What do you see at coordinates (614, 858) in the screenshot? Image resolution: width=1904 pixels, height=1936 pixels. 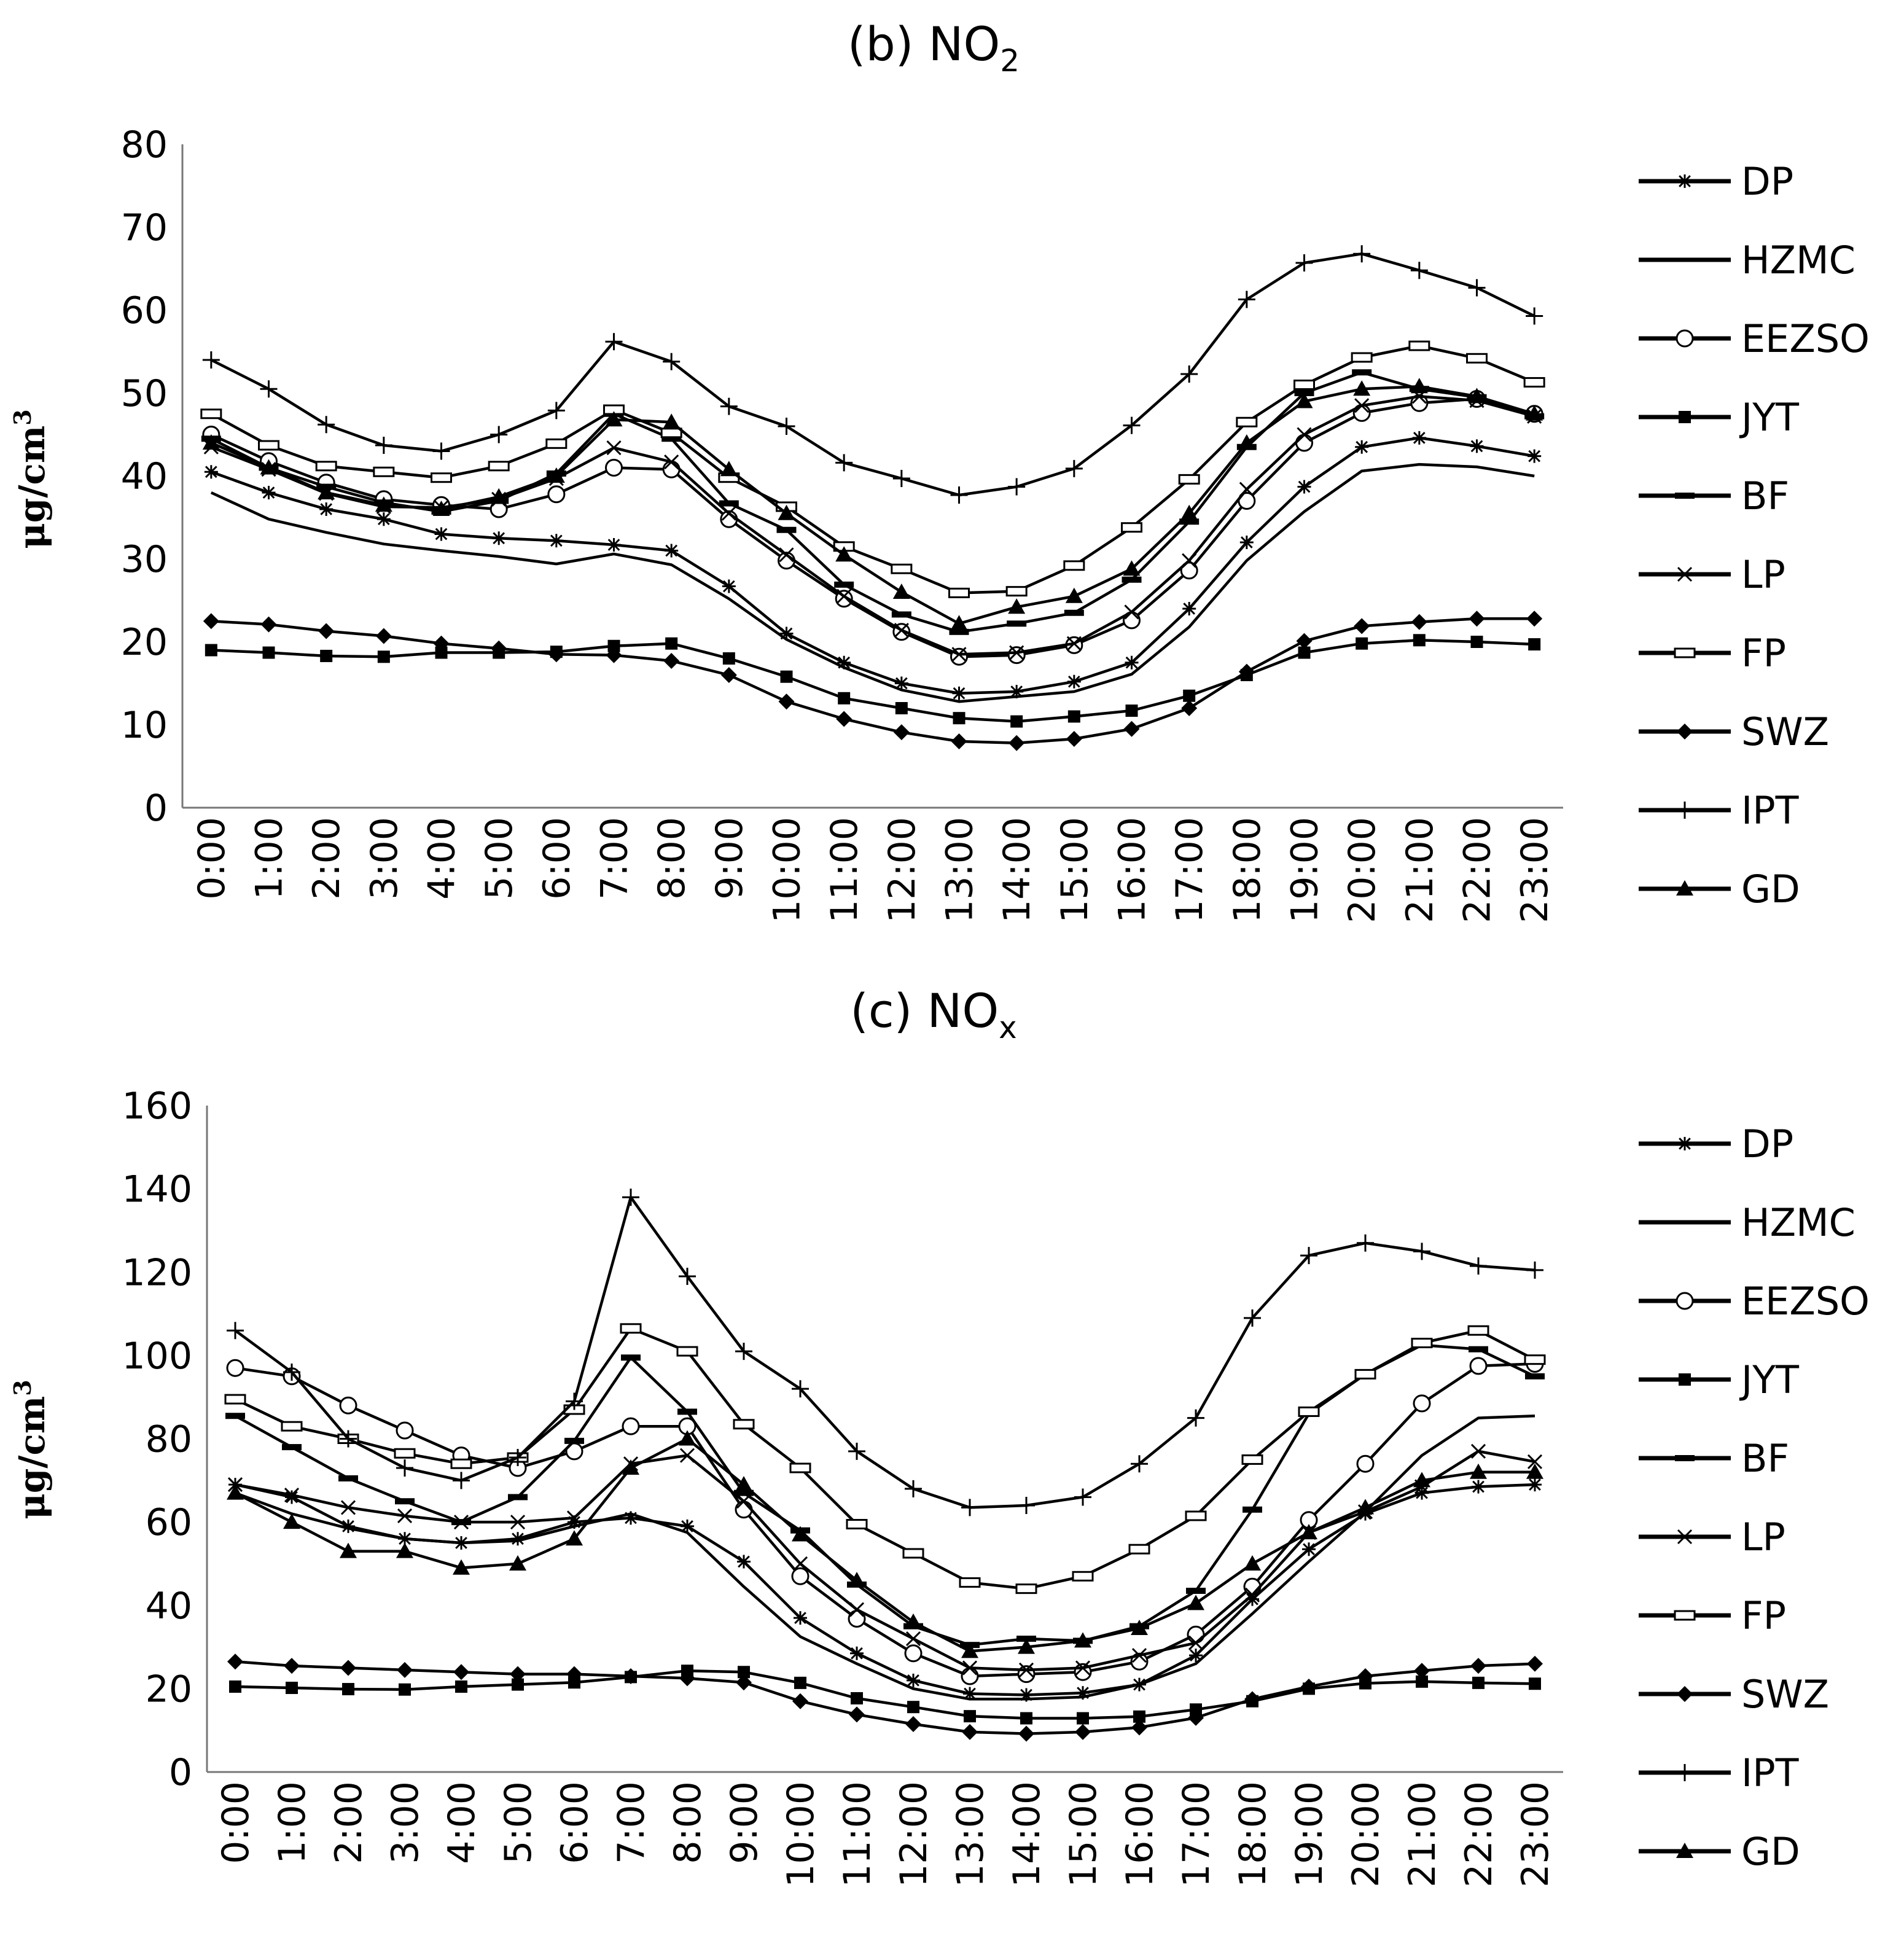 I see `x-tick-label: 7:00` at bounding box center [614, 858].